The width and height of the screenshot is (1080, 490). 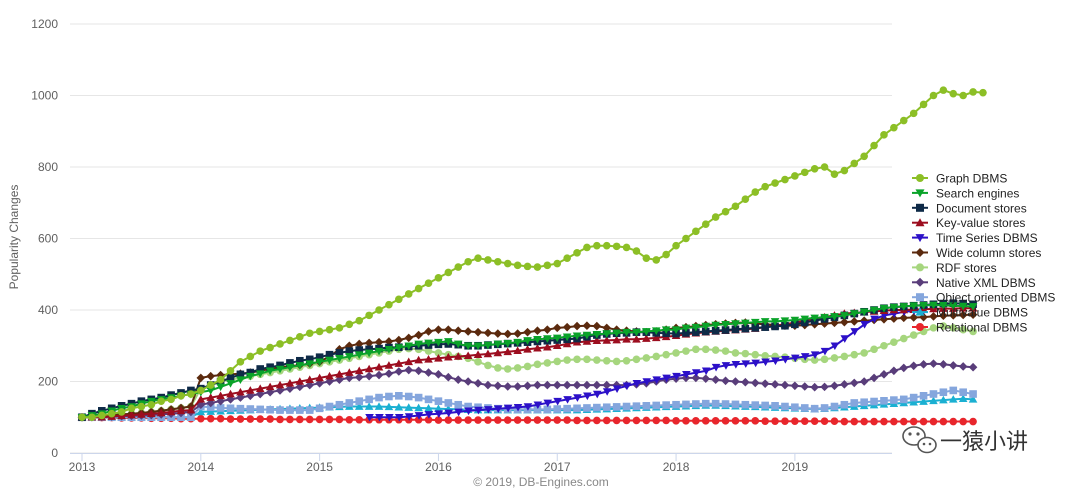 What do you see at coordinates (527, 419) in the screenshot?
I see `series-relational-dbms` at bounding box center [527, 419].